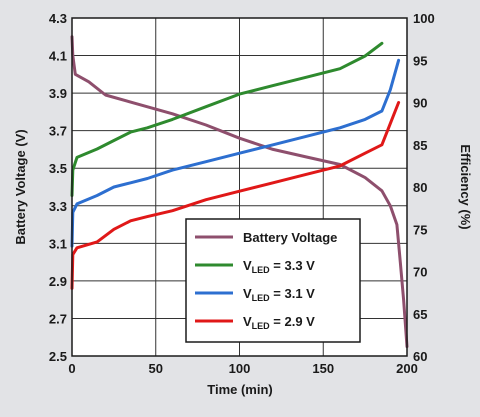  What do you see at coordinates (20, 186) in the screenshot?
I see `y-axis-label: Battery Voltage (V)` at bounding box center [20, 186].